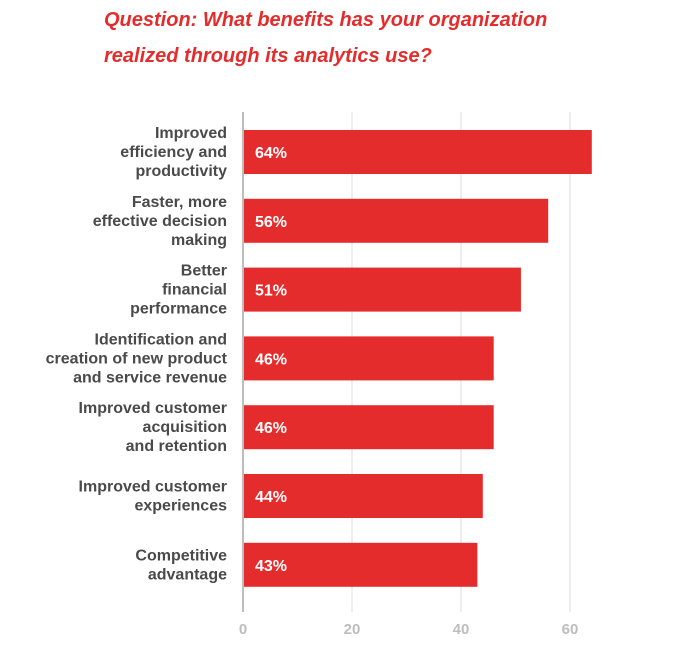  I want to click on value-label-3: 46%, so click(271, 359).